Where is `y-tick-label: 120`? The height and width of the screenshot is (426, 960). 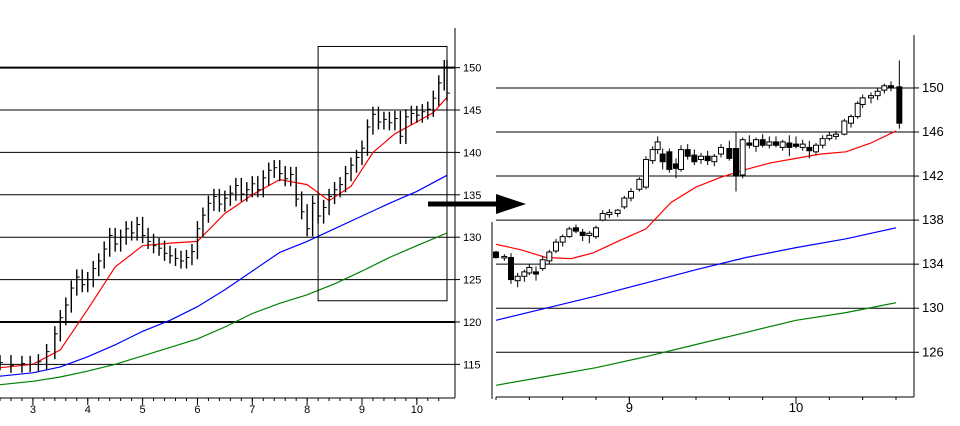
y-tick-label: 120 is located at coordinates (472, 323).